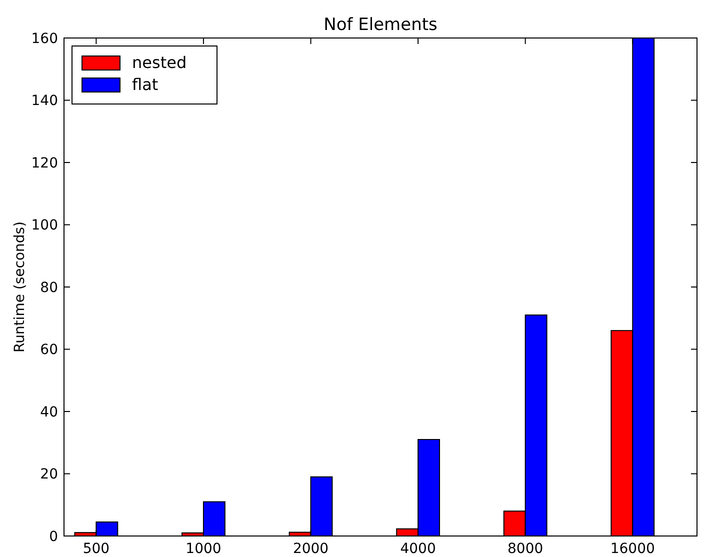 This screenshot has width=710, height=557. Describe the element at coordinates (310, 549) in the screenshot. I see `x-tick-label: 2000` at that location.